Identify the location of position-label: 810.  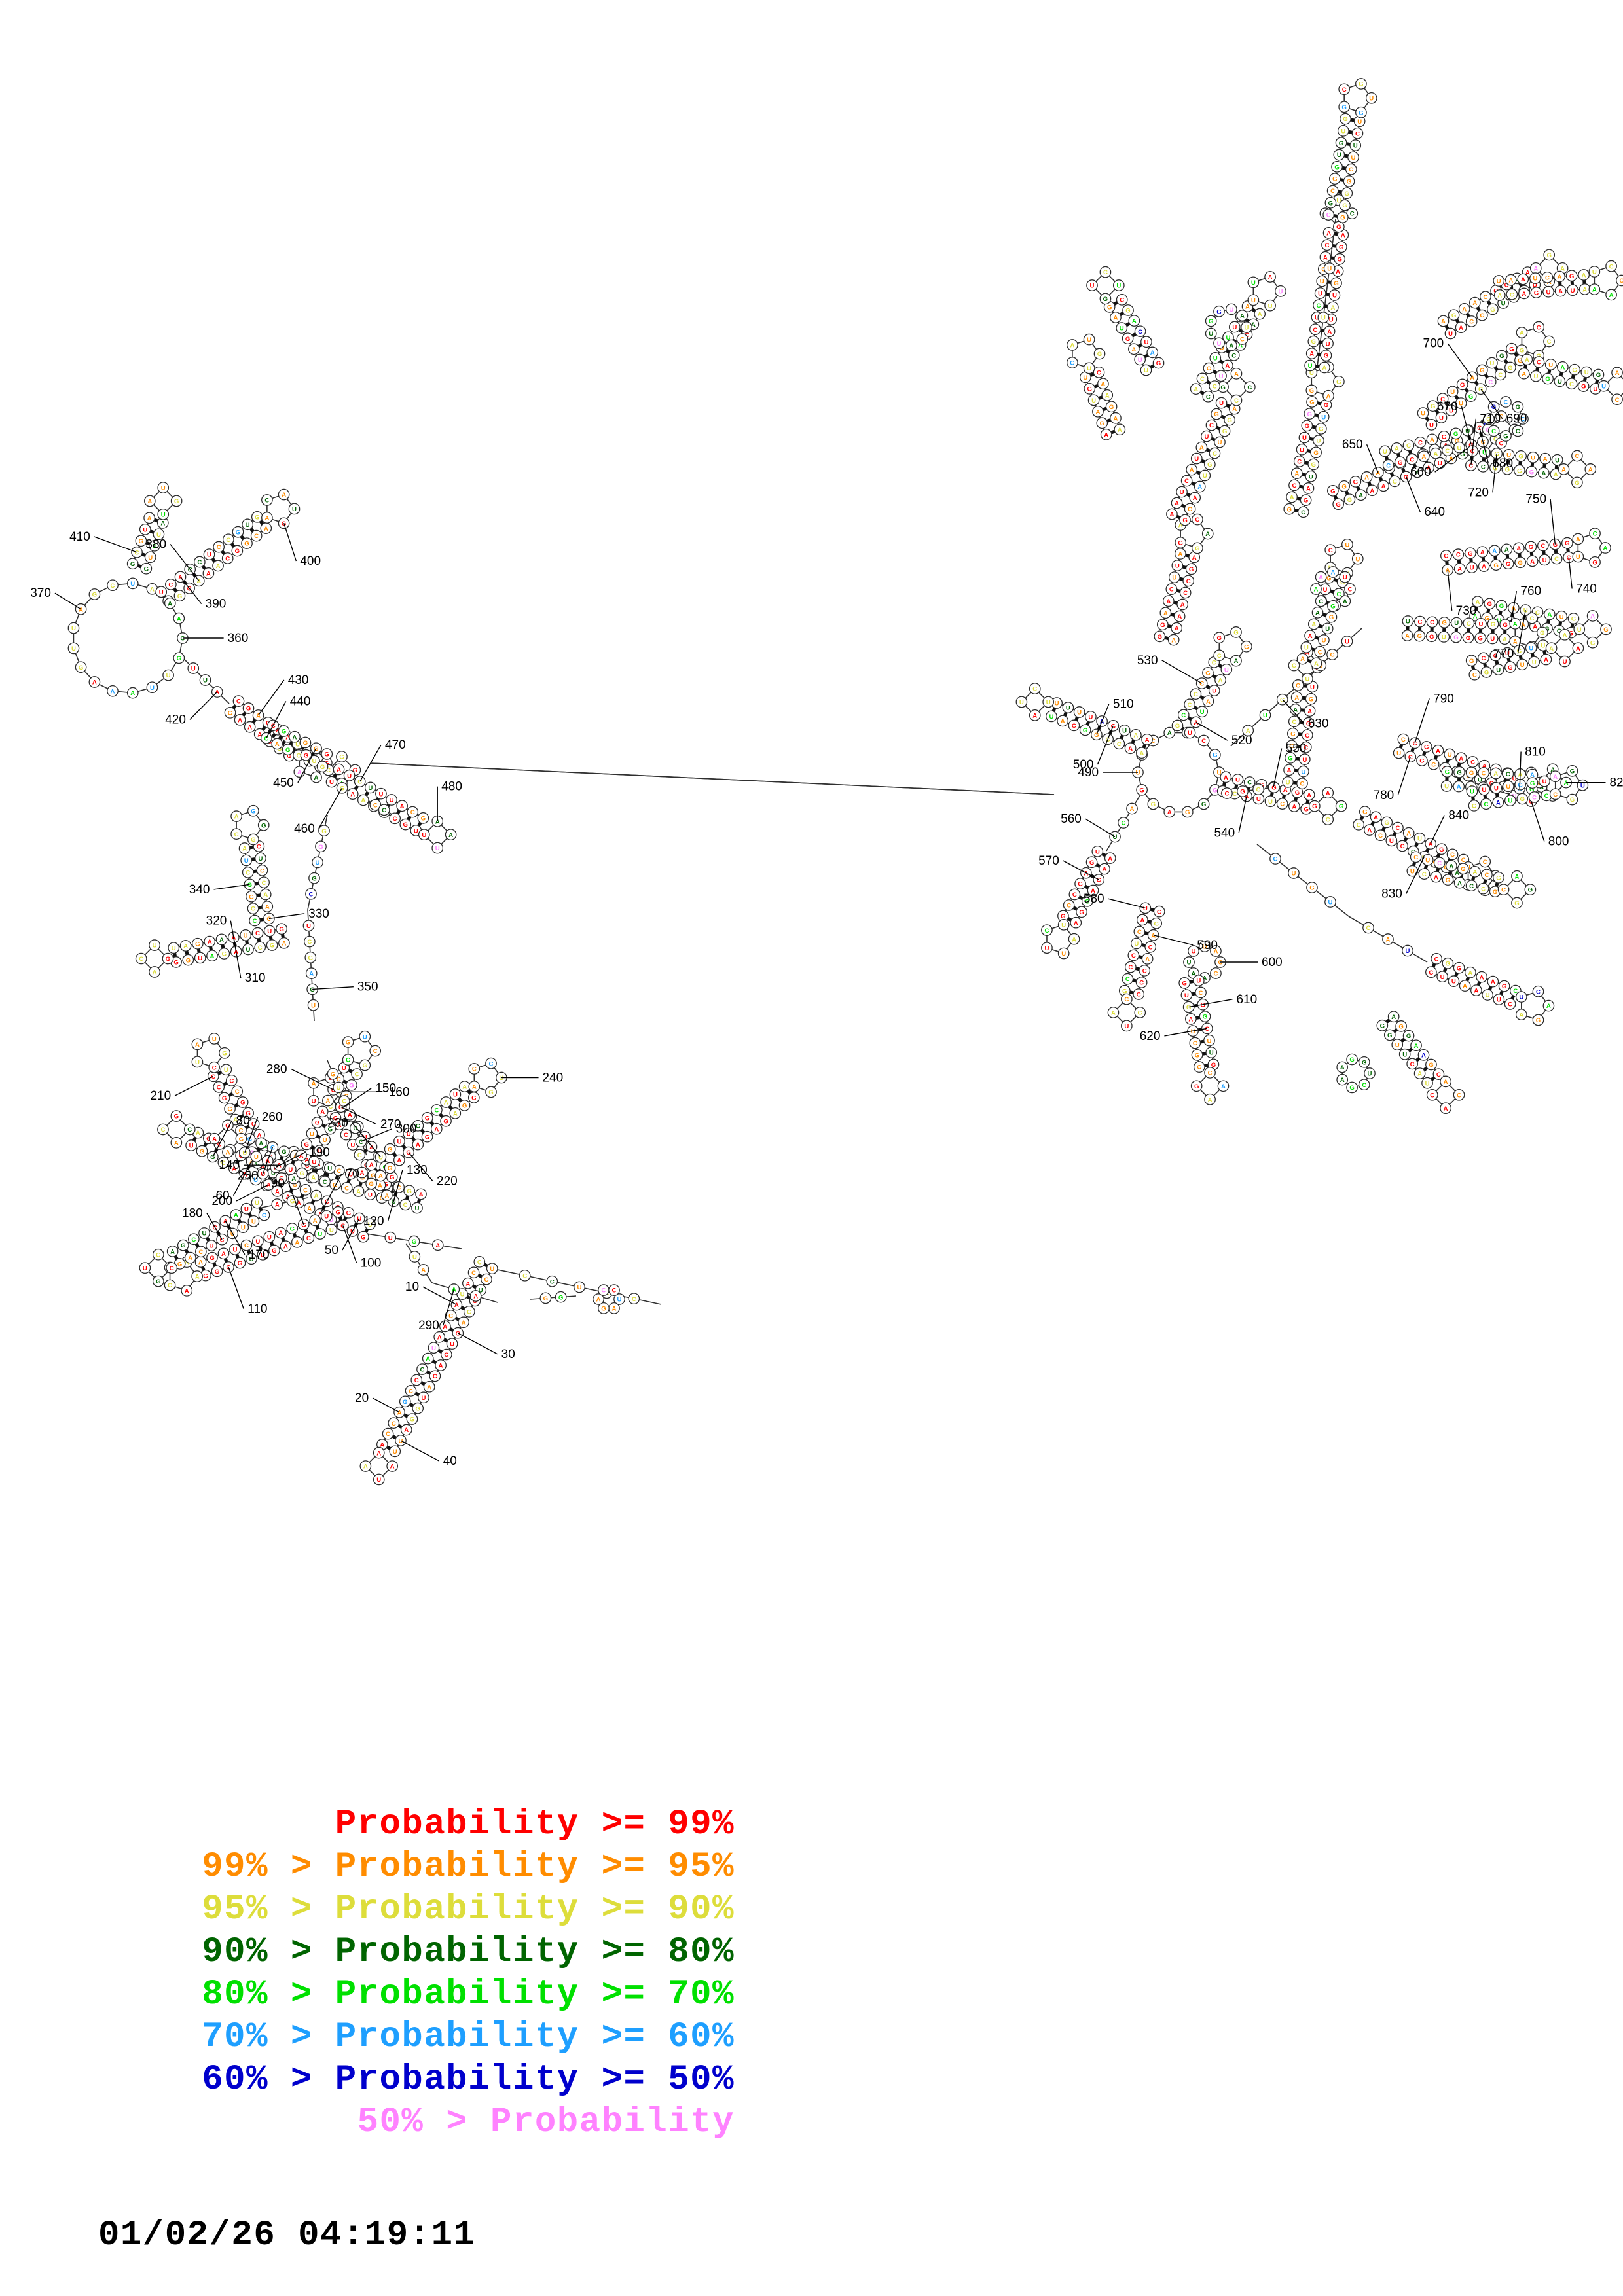
(1535, 752).